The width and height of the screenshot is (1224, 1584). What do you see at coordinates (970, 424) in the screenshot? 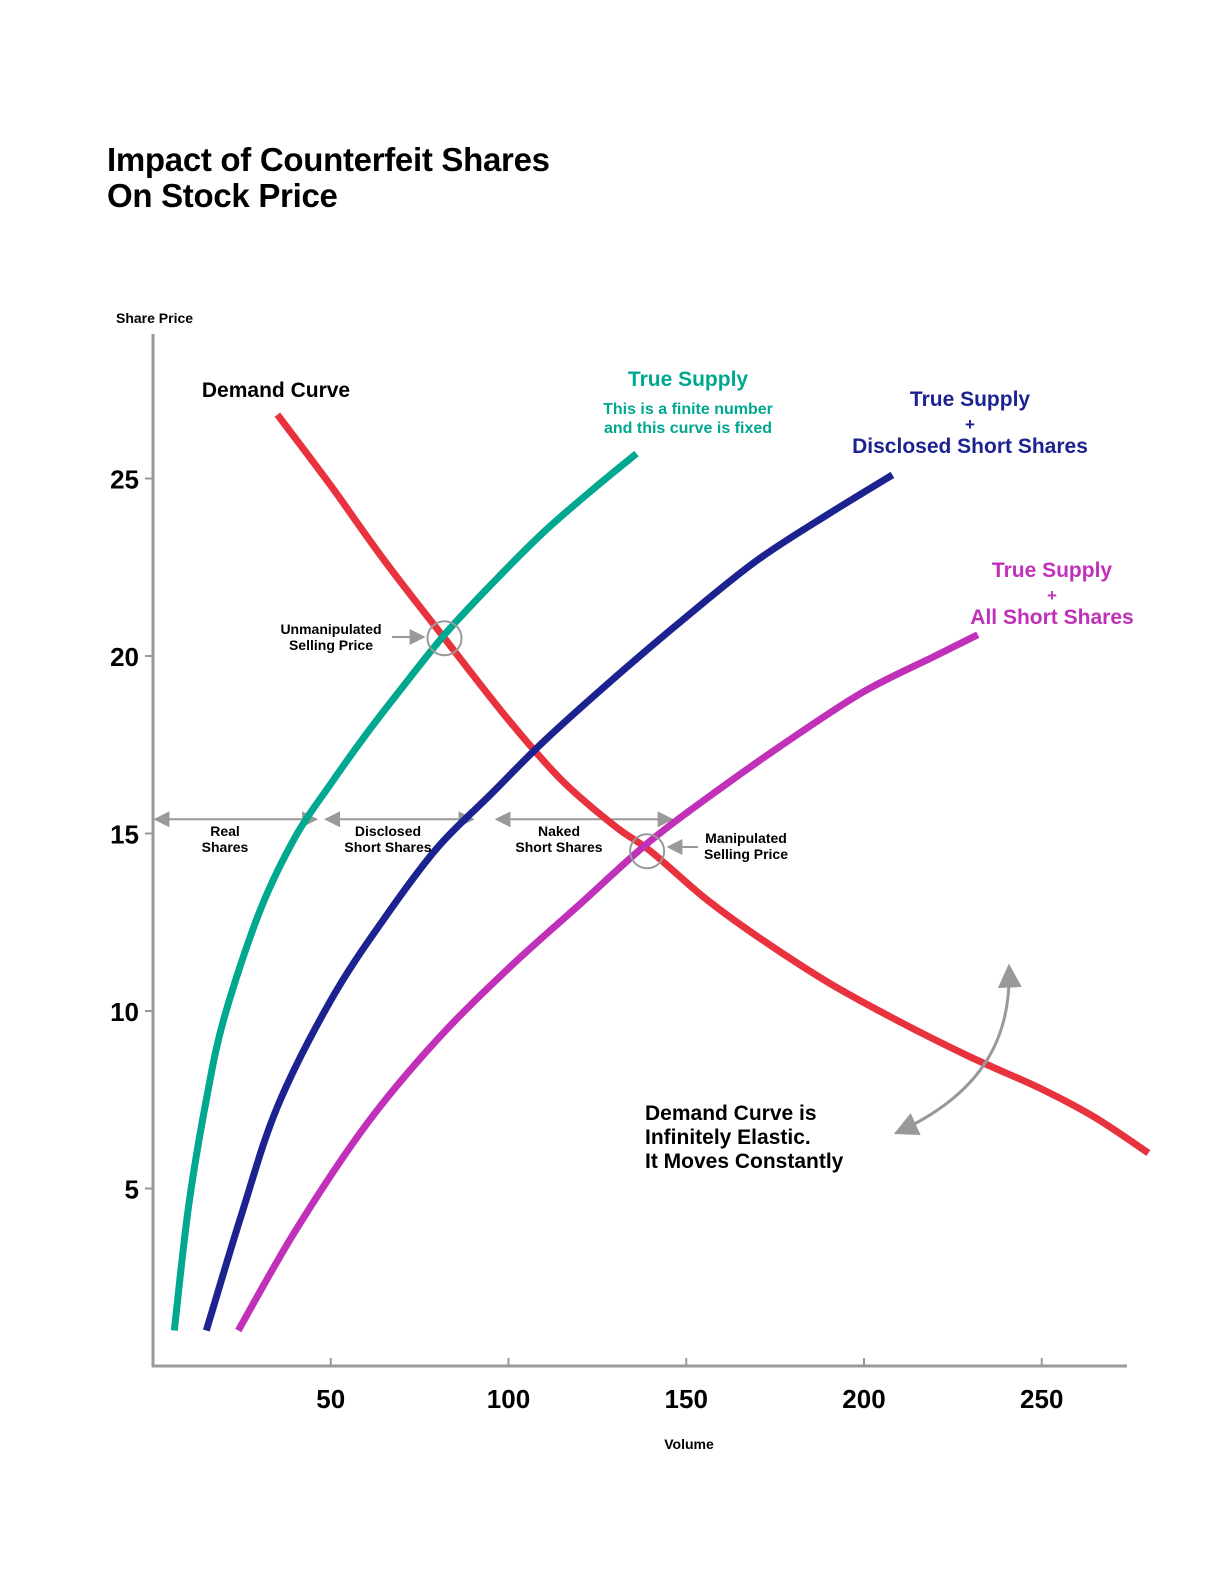
I see `legend-disclosed-line-2: +` at bounding box center [970, 424].